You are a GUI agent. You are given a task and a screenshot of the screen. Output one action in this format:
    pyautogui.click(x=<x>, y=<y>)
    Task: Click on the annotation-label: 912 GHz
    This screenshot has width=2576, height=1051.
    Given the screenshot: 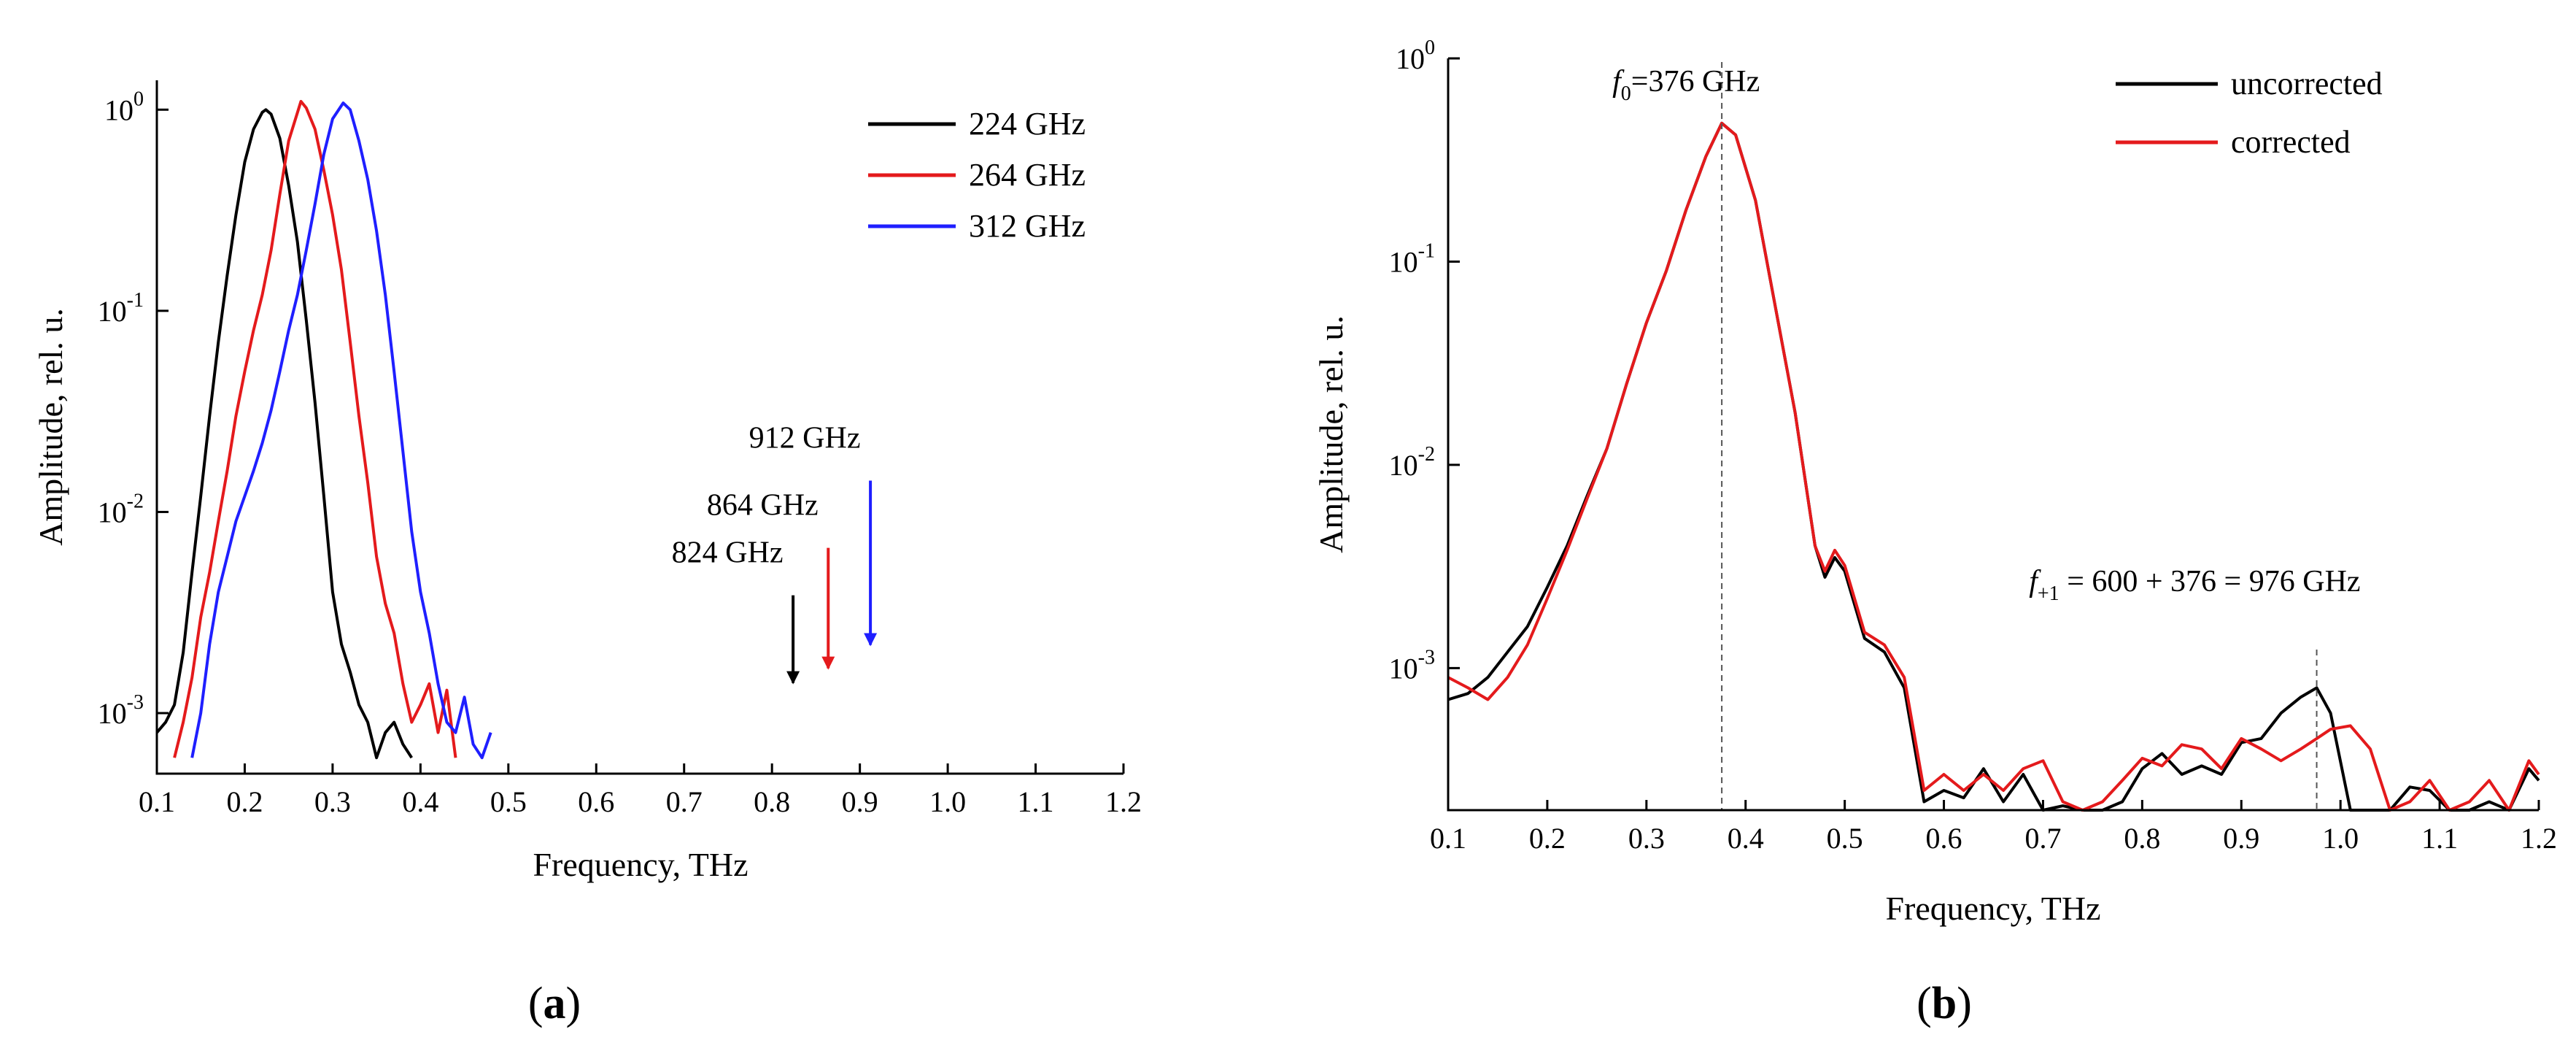 What is the action you would take?
    pyautogui.click(x=805, y=438)
    